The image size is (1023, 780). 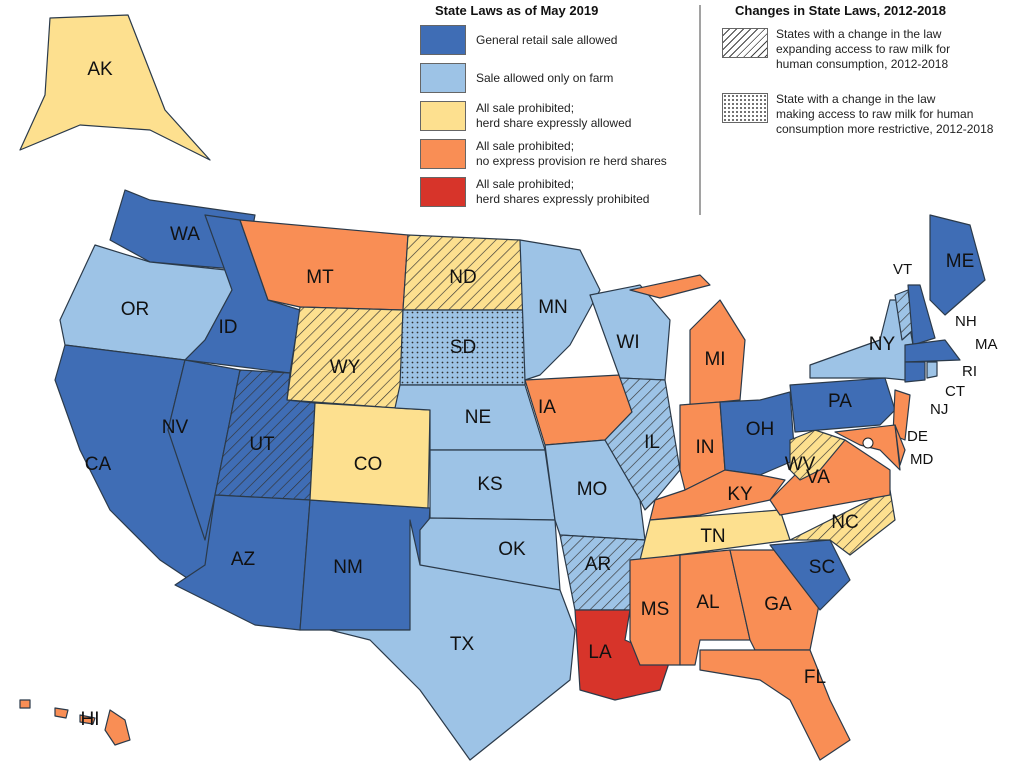 What do you see at coordinates (714, 359) in the screenshot?
I see `state-label: MI` at bounding box center [714, 359].